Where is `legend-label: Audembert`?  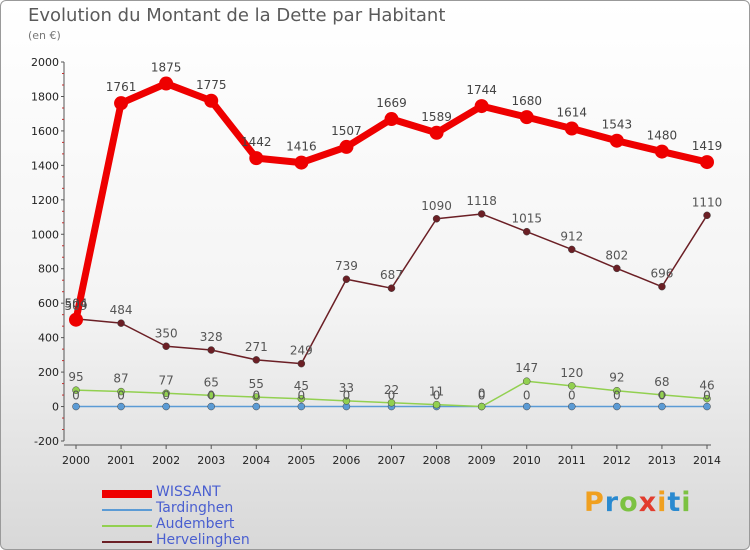
legend-label: Audembert is located at coordinates (195, 524).